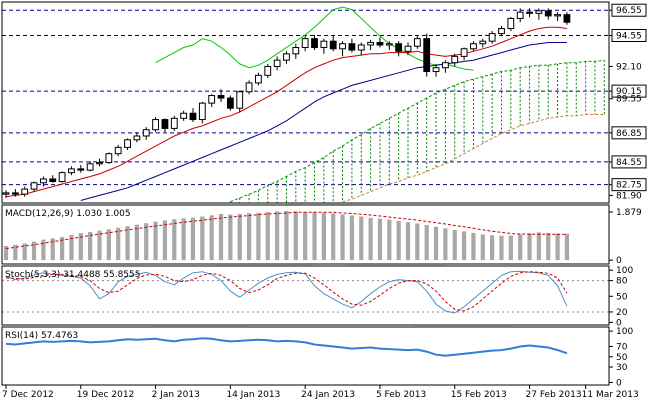 This screenshot has height=404, width=650. Describe the element at coordinates (619, 261) in the screenshot. I see `macd-tick-label: 0` at that location.